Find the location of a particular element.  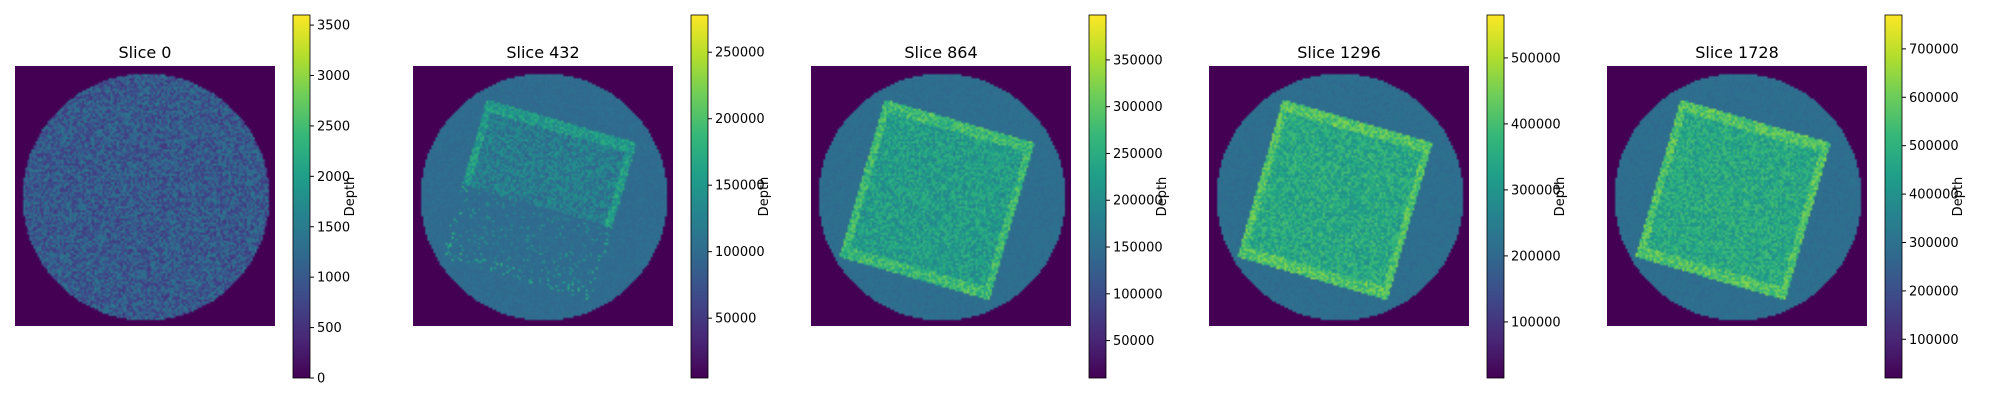

colorbar-tick-label: 700000 is located at coordinates (1934, 49).